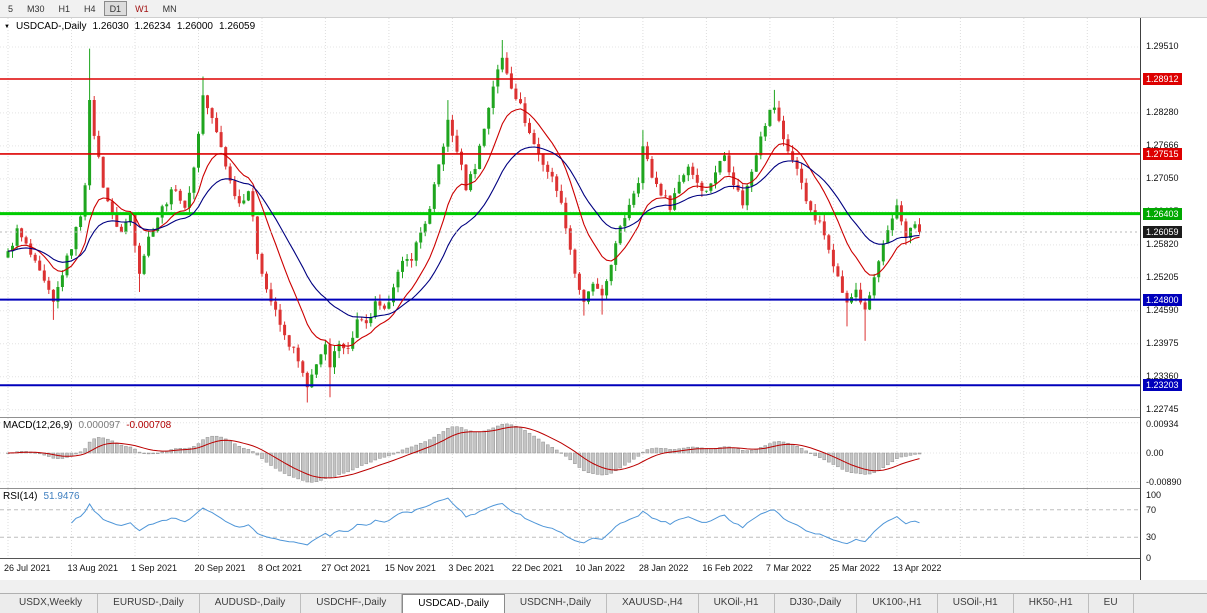 This screenshot has height=613, width=1207. Describe the element at coordinates (1162, 178) in the screenshot. I see `price-axis-tick: 1.27050` at that location.